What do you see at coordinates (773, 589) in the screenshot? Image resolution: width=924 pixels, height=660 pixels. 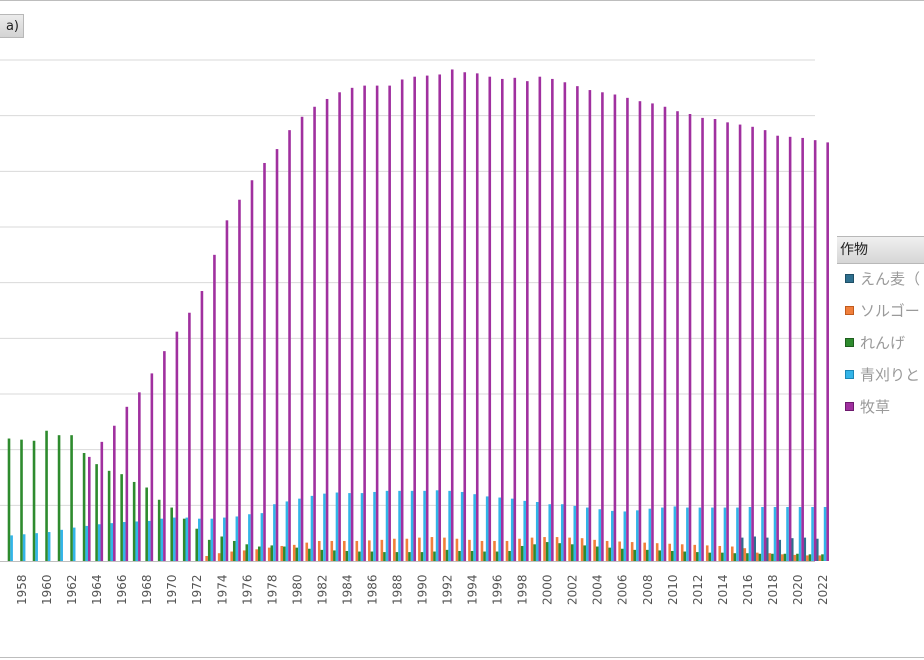 I see `x-tick-label: 2018` at bounding box center [773, 589].